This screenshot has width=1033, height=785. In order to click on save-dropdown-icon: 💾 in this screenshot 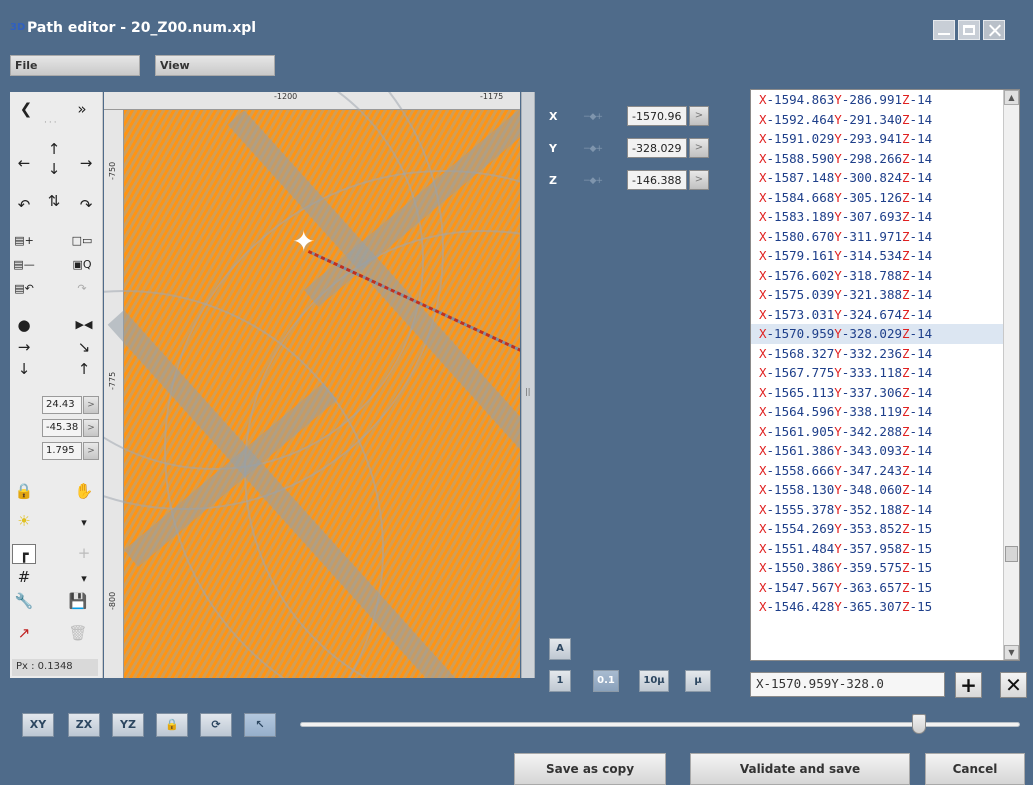, I will do `click(78, 601)`.